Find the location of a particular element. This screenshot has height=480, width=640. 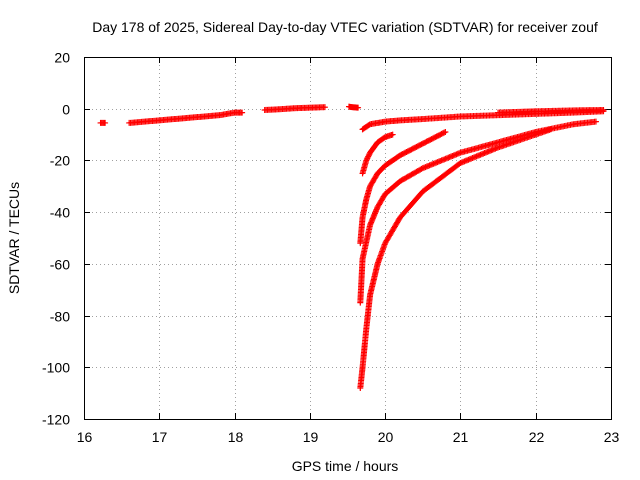

x-tick-label: 23 is located at coordinates (612, 437).